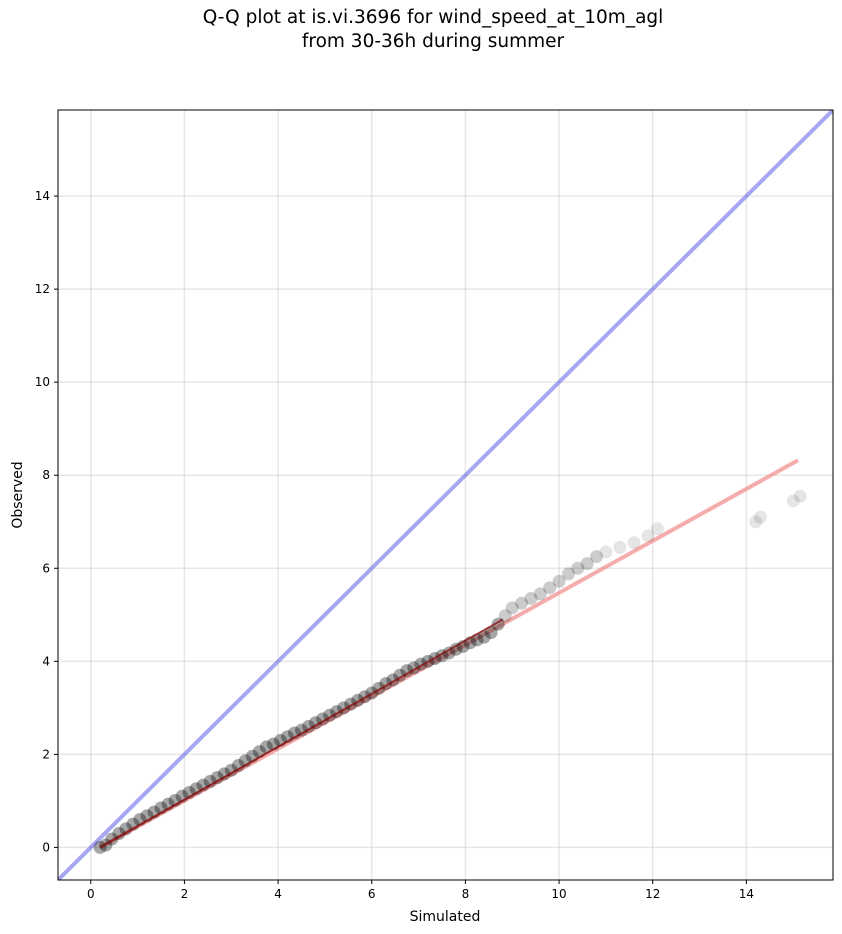  Describe the element at coordinates (46, 568) in the screenshot. I see `y-tick-label: 6` at that location.